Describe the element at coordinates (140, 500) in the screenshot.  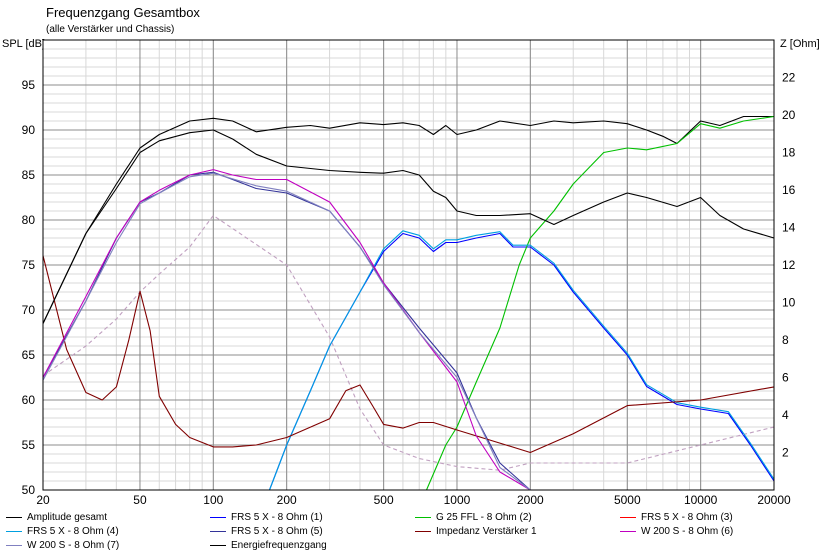
I see `x-tick-label: 50` at that location.